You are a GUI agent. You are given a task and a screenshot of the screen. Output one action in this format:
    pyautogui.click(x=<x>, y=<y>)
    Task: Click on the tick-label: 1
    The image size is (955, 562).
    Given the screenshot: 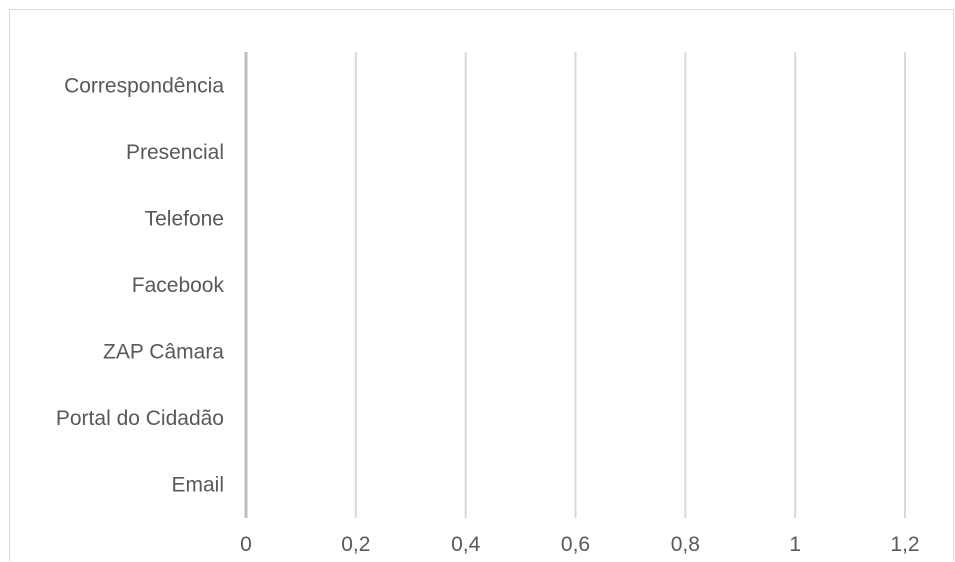 What is the action you would take?
    pyautogui.click(x=795, y=544)
    